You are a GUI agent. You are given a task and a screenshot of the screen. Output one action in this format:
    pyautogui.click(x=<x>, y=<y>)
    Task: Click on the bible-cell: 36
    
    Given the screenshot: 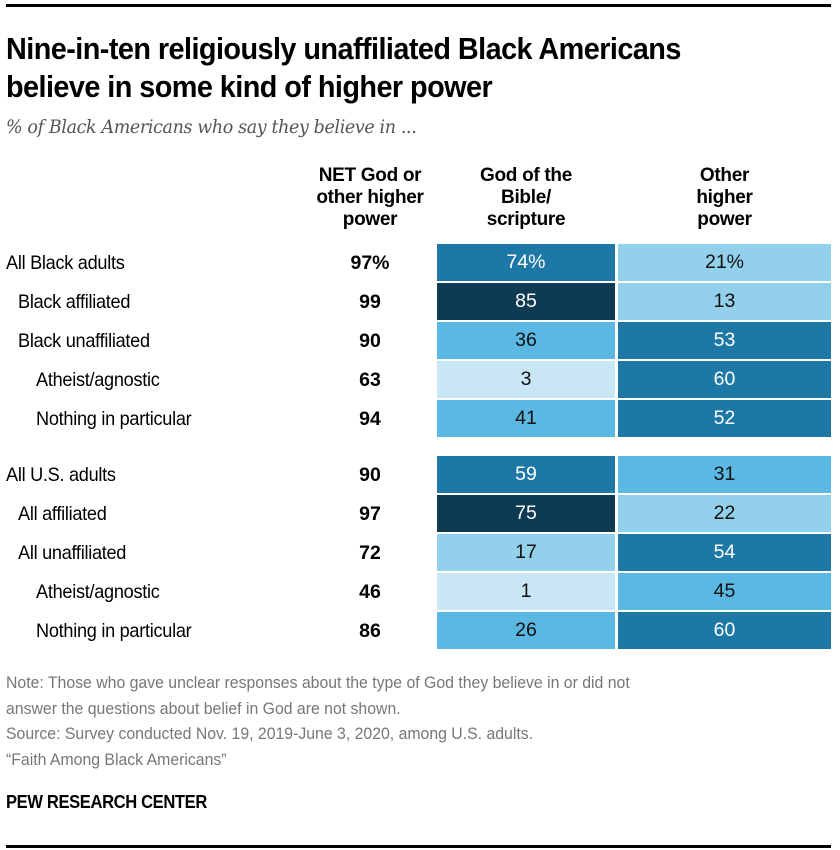 What is the action you would take?
    pyautogui.click(x=526, y=340)
    